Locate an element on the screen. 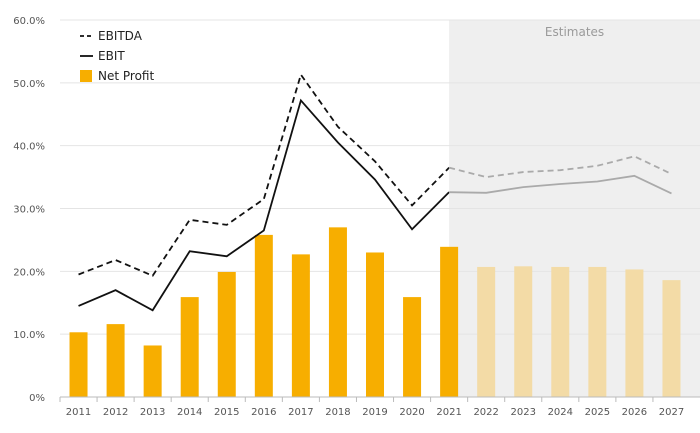 Image resolution: width=700 pixels, height=433 pixels. x-tick-label: 2013 is located at coordinates (152, 412).